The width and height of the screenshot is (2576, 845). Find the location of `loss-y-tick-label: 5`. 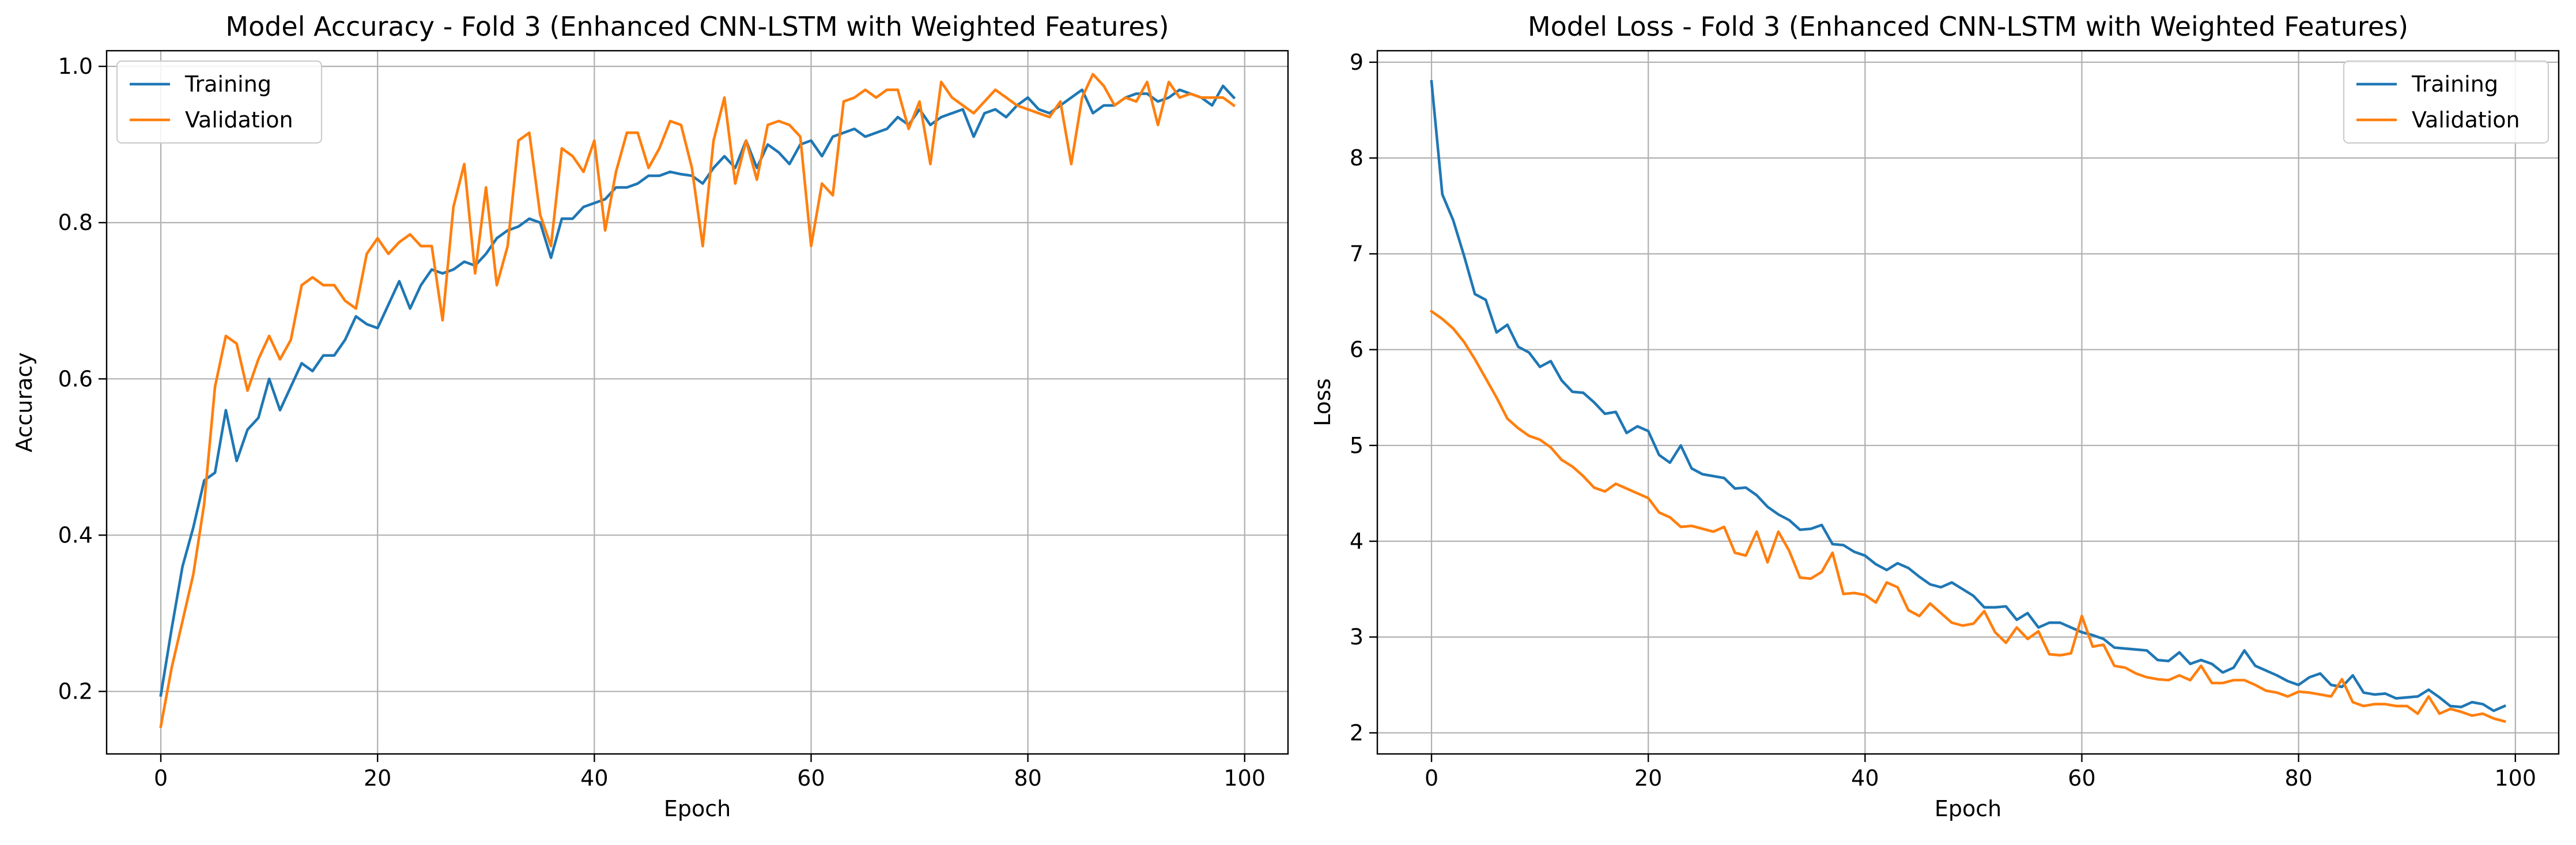

loss-y-tick-label: 5 is located at coordinates (1356, 446).